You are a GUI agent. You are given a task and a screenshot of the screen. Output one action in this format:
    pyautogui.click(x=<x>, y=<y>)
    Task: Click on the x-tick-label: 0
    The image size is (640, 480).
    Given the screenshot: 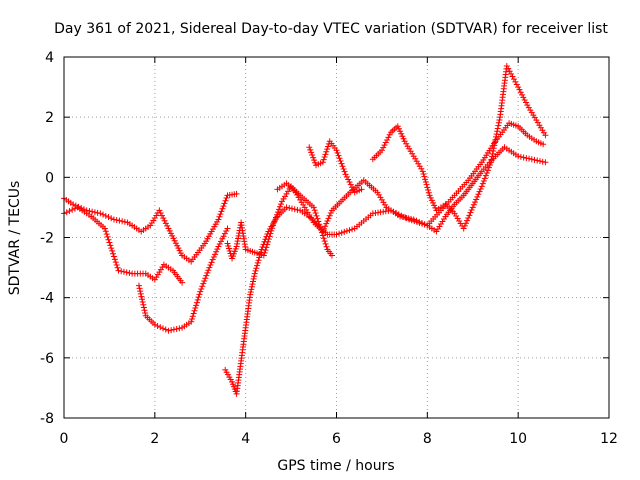 What is the action you would take?
    pyautogui.click(x=64, y=439)
    